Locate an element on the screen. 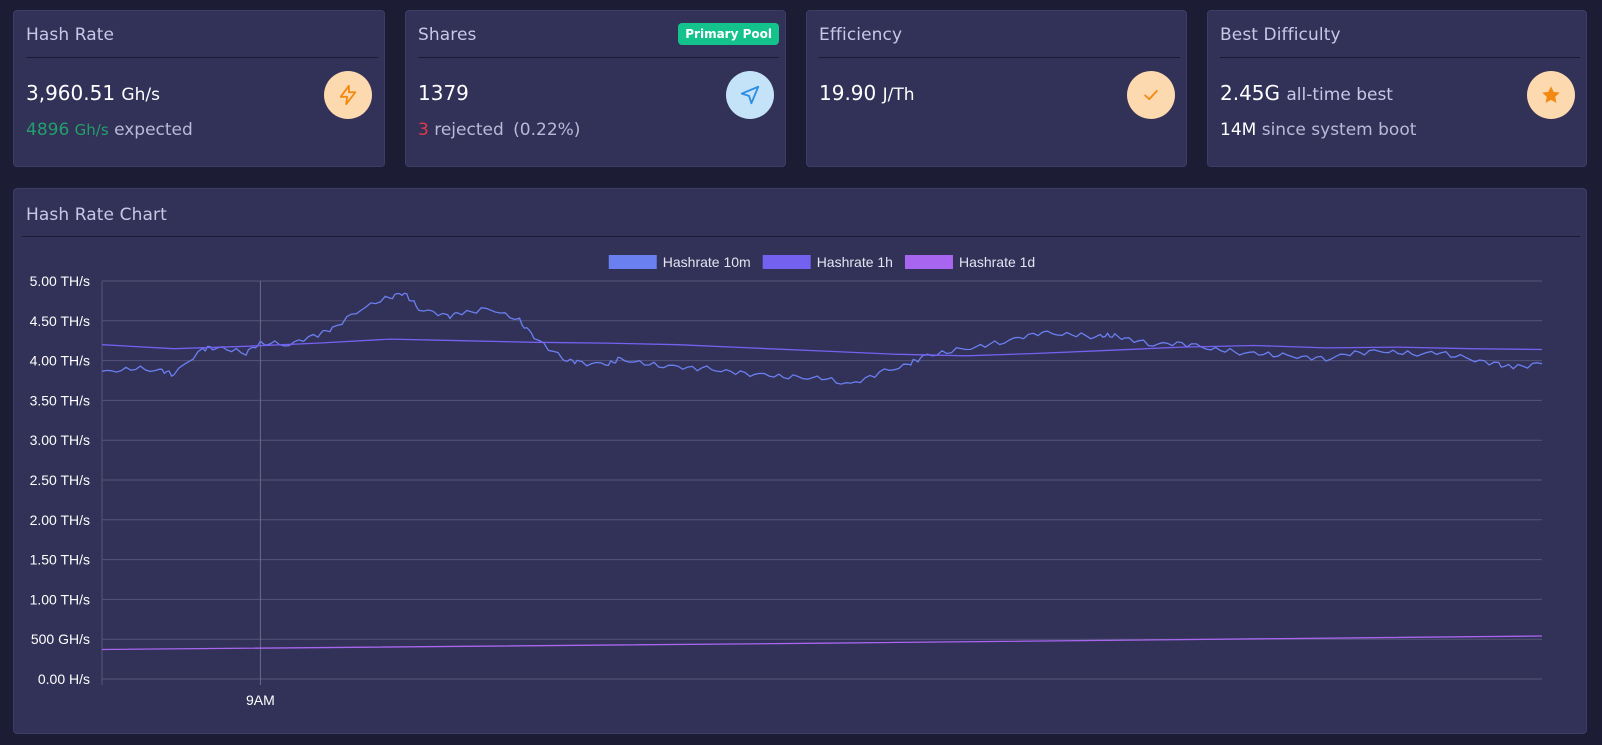  shares-number: 1379 is located at coordinates (443, 93).